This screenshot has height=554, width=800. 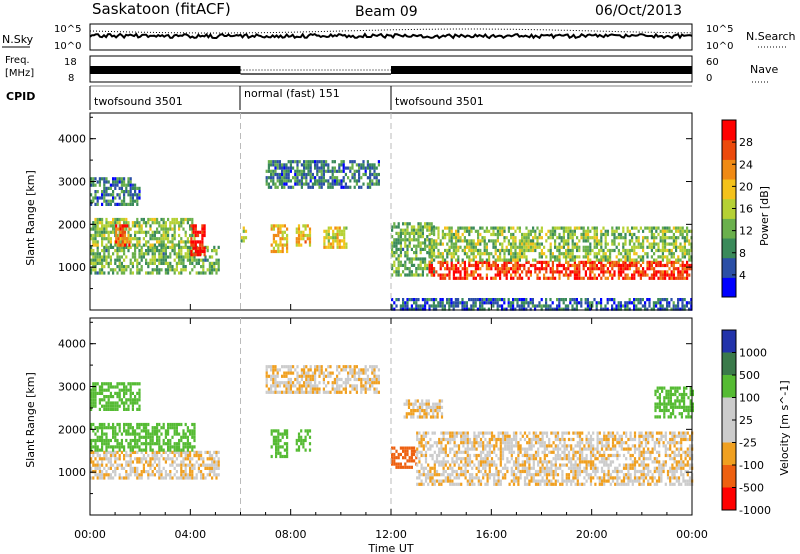 I want to click on noise-left-tick-top: 10^5, so click(x=67, y=29).